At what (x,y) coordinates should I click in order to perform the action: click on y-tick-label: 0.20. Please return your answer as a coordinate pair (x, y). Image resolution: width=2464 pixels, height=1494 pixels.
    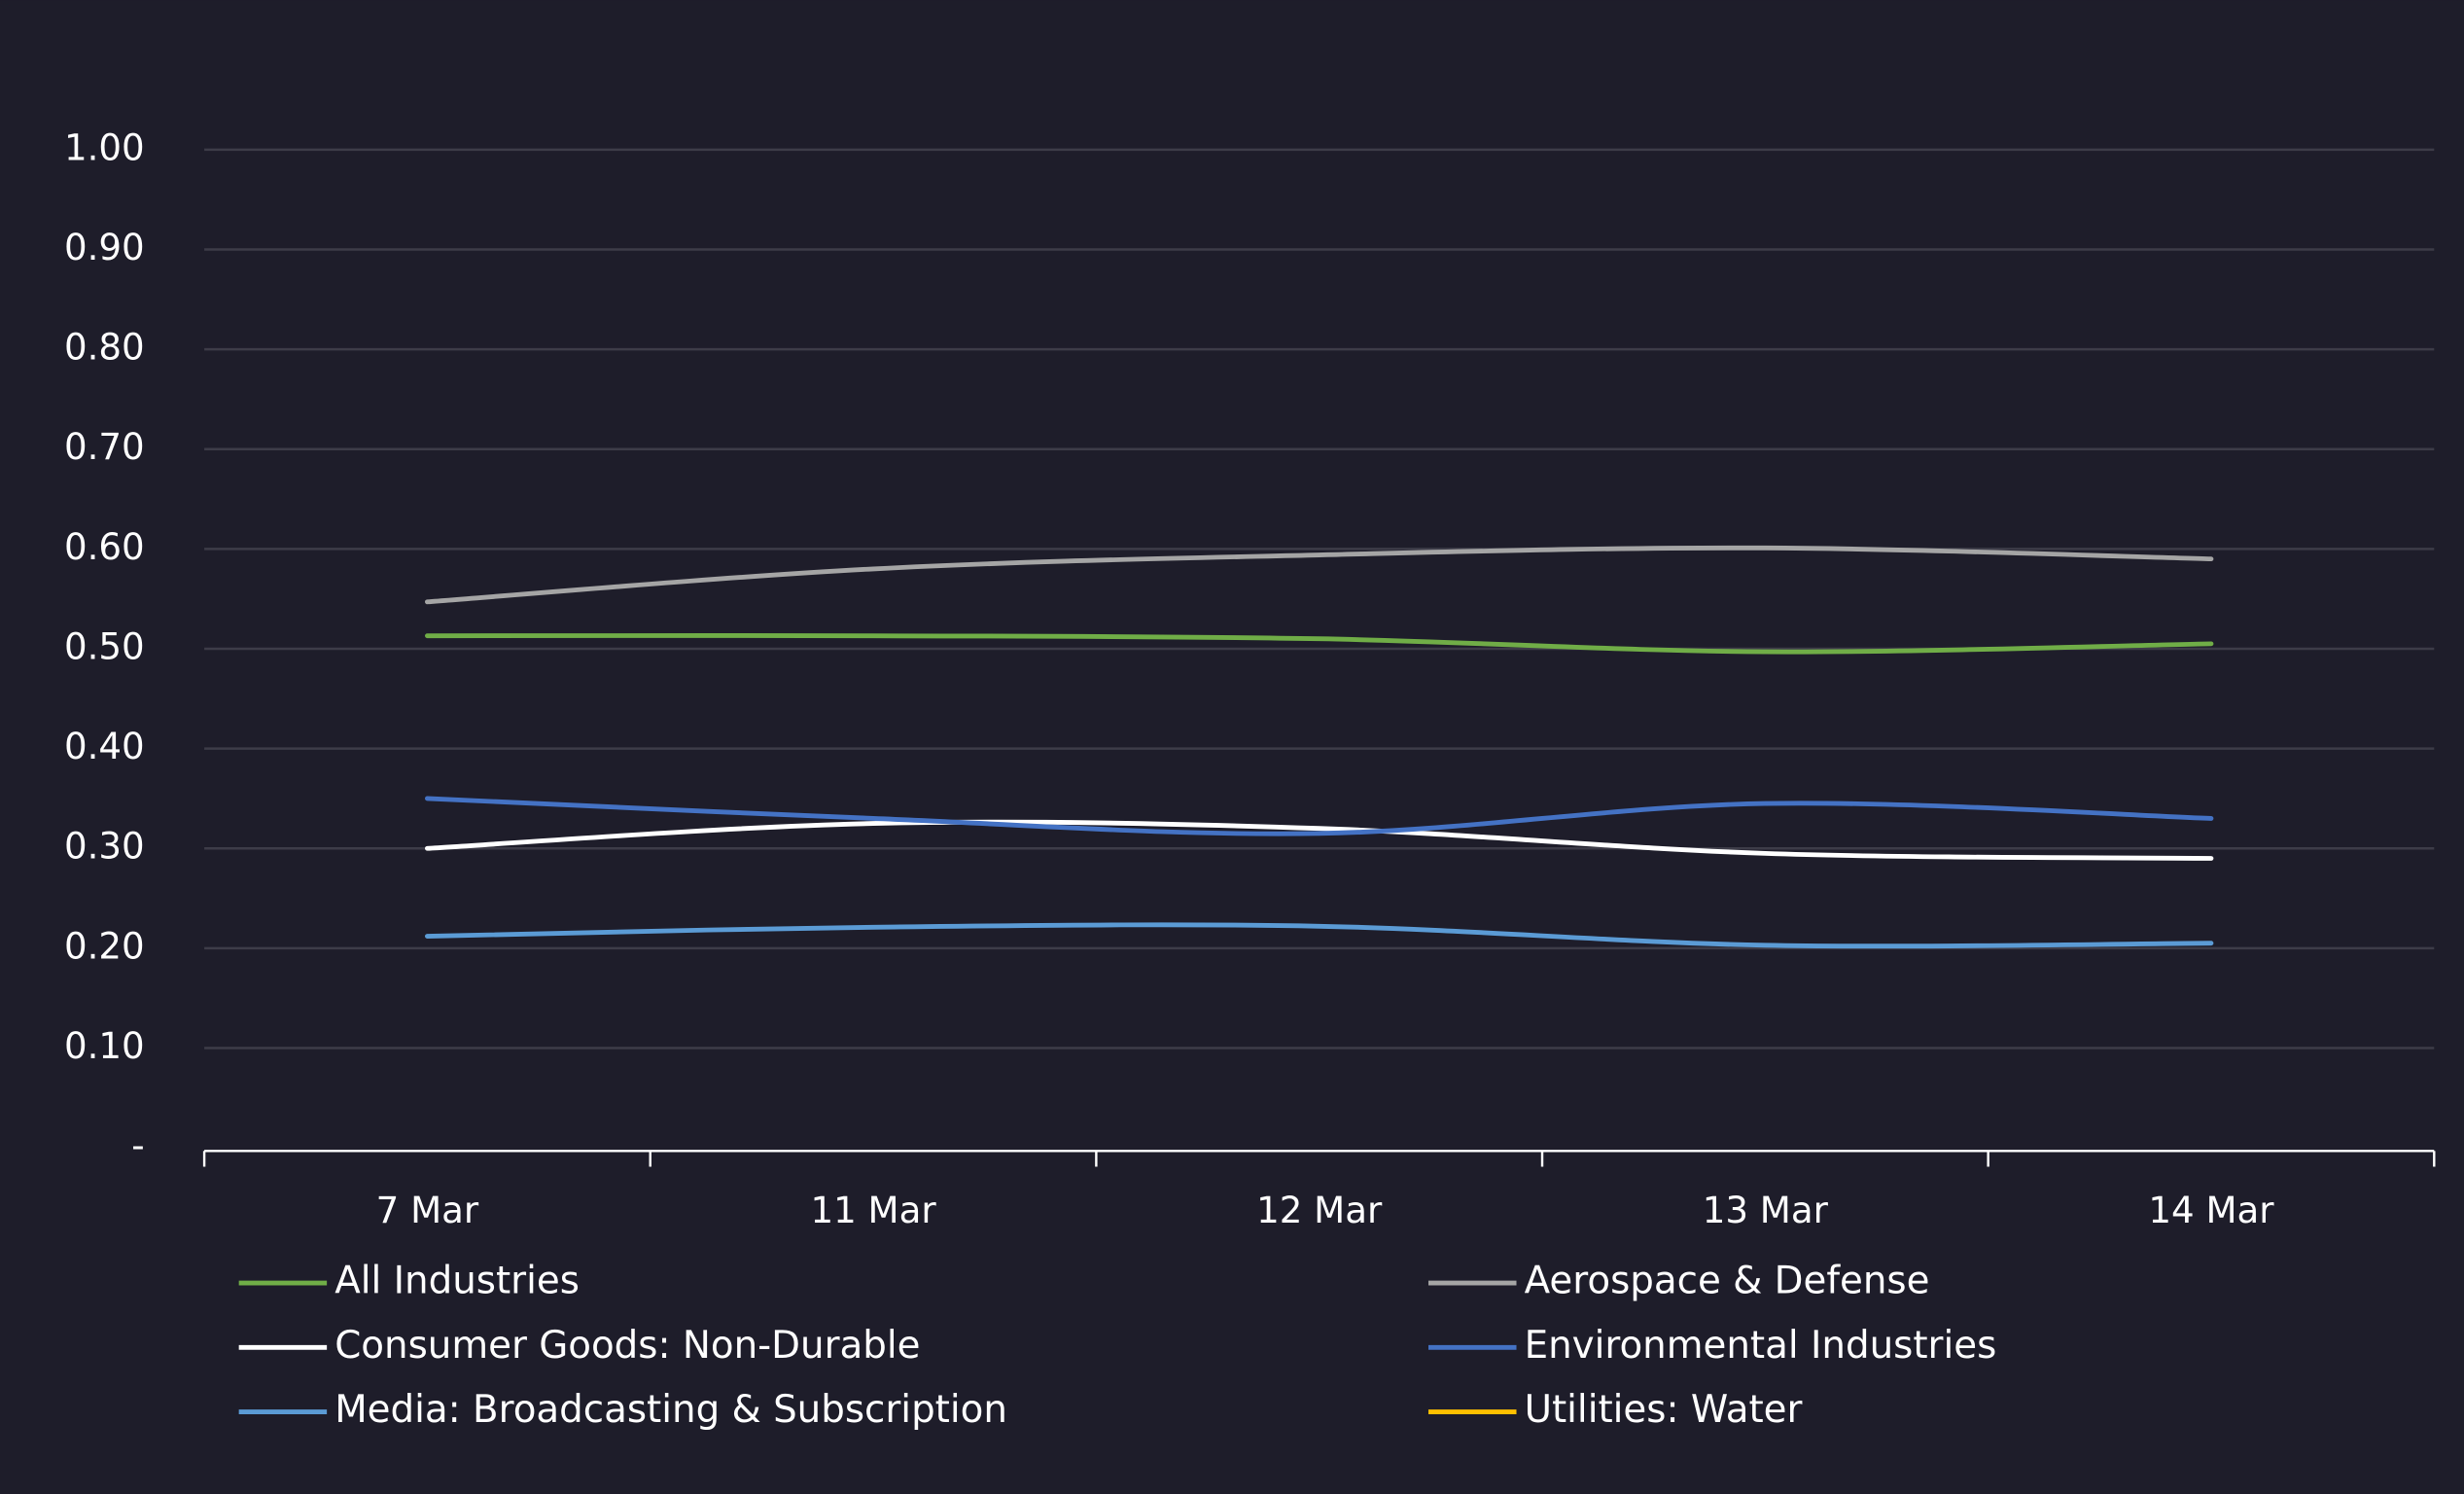
    Looking at the image, I should click on (104, 946).